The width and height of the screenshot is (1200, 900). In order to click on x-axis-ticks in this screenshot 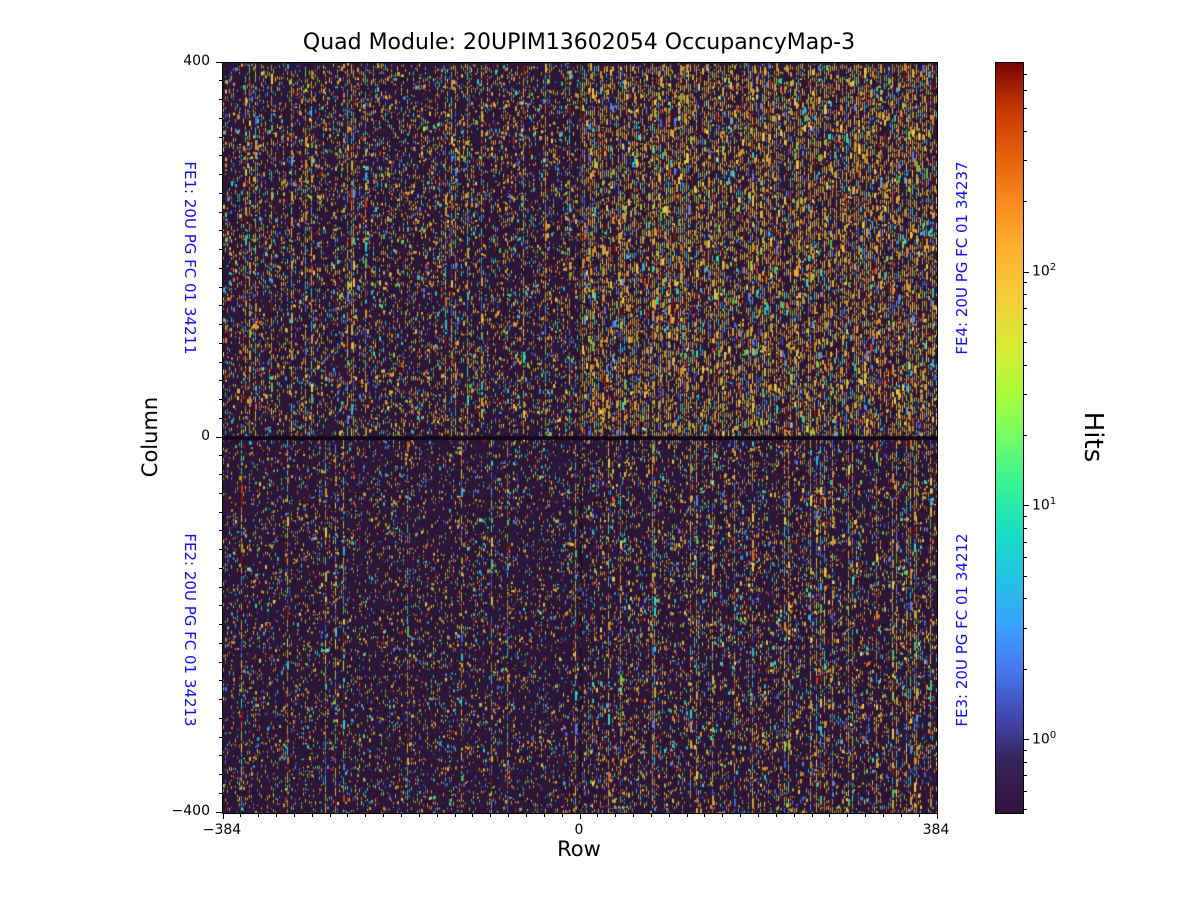, I will do `click(580, 817)`.